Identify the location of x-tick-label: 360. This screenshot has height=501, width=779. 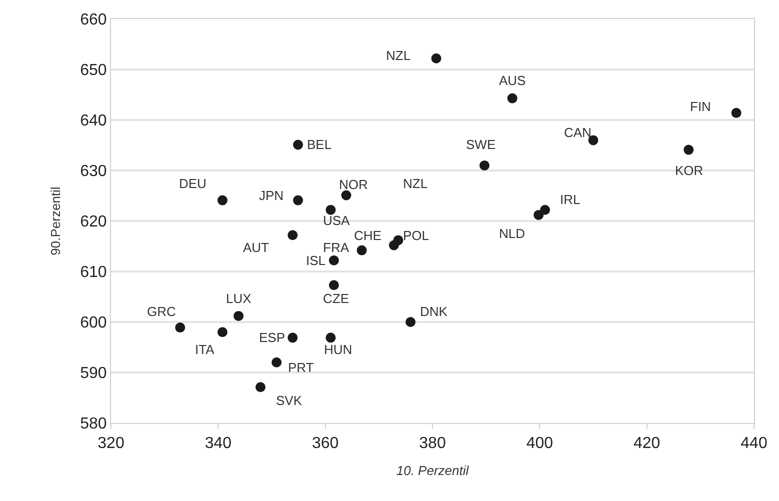
(325, 443).